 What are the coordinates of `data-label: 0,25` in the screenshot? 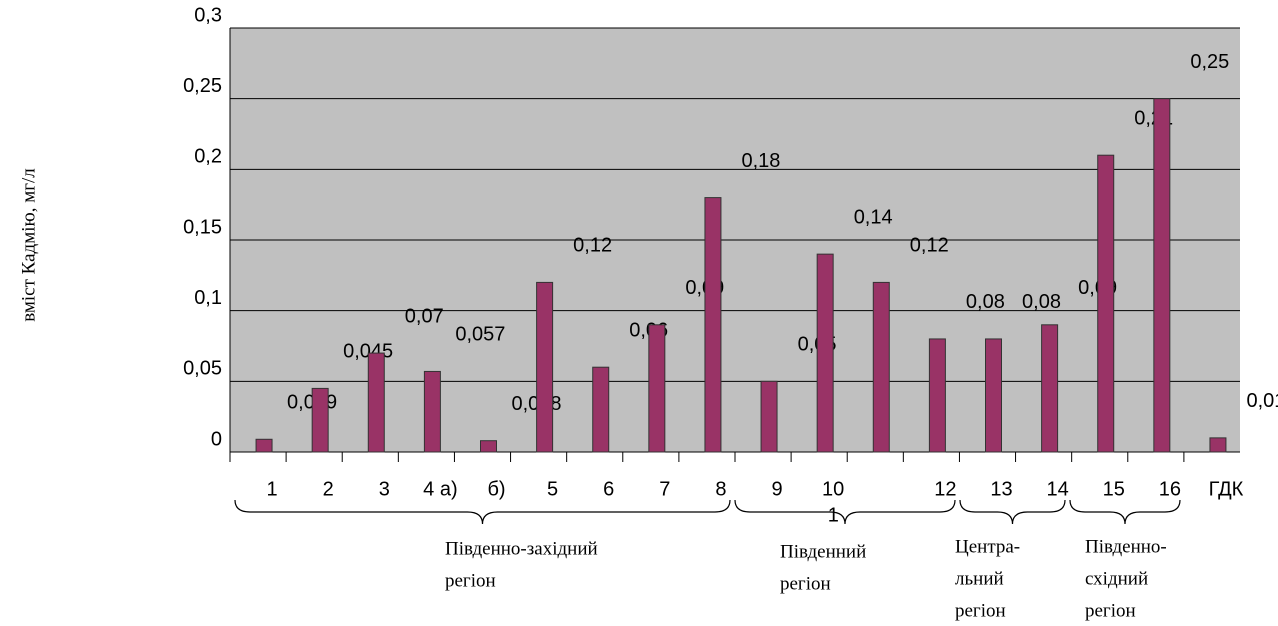 It's located at (1209, 62).